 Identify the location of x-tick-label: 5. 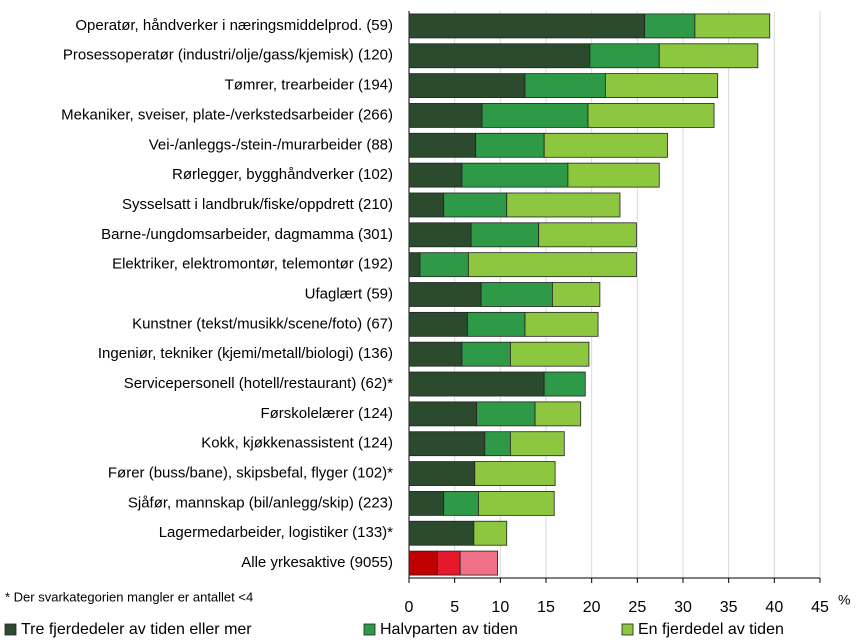
(454, 607).